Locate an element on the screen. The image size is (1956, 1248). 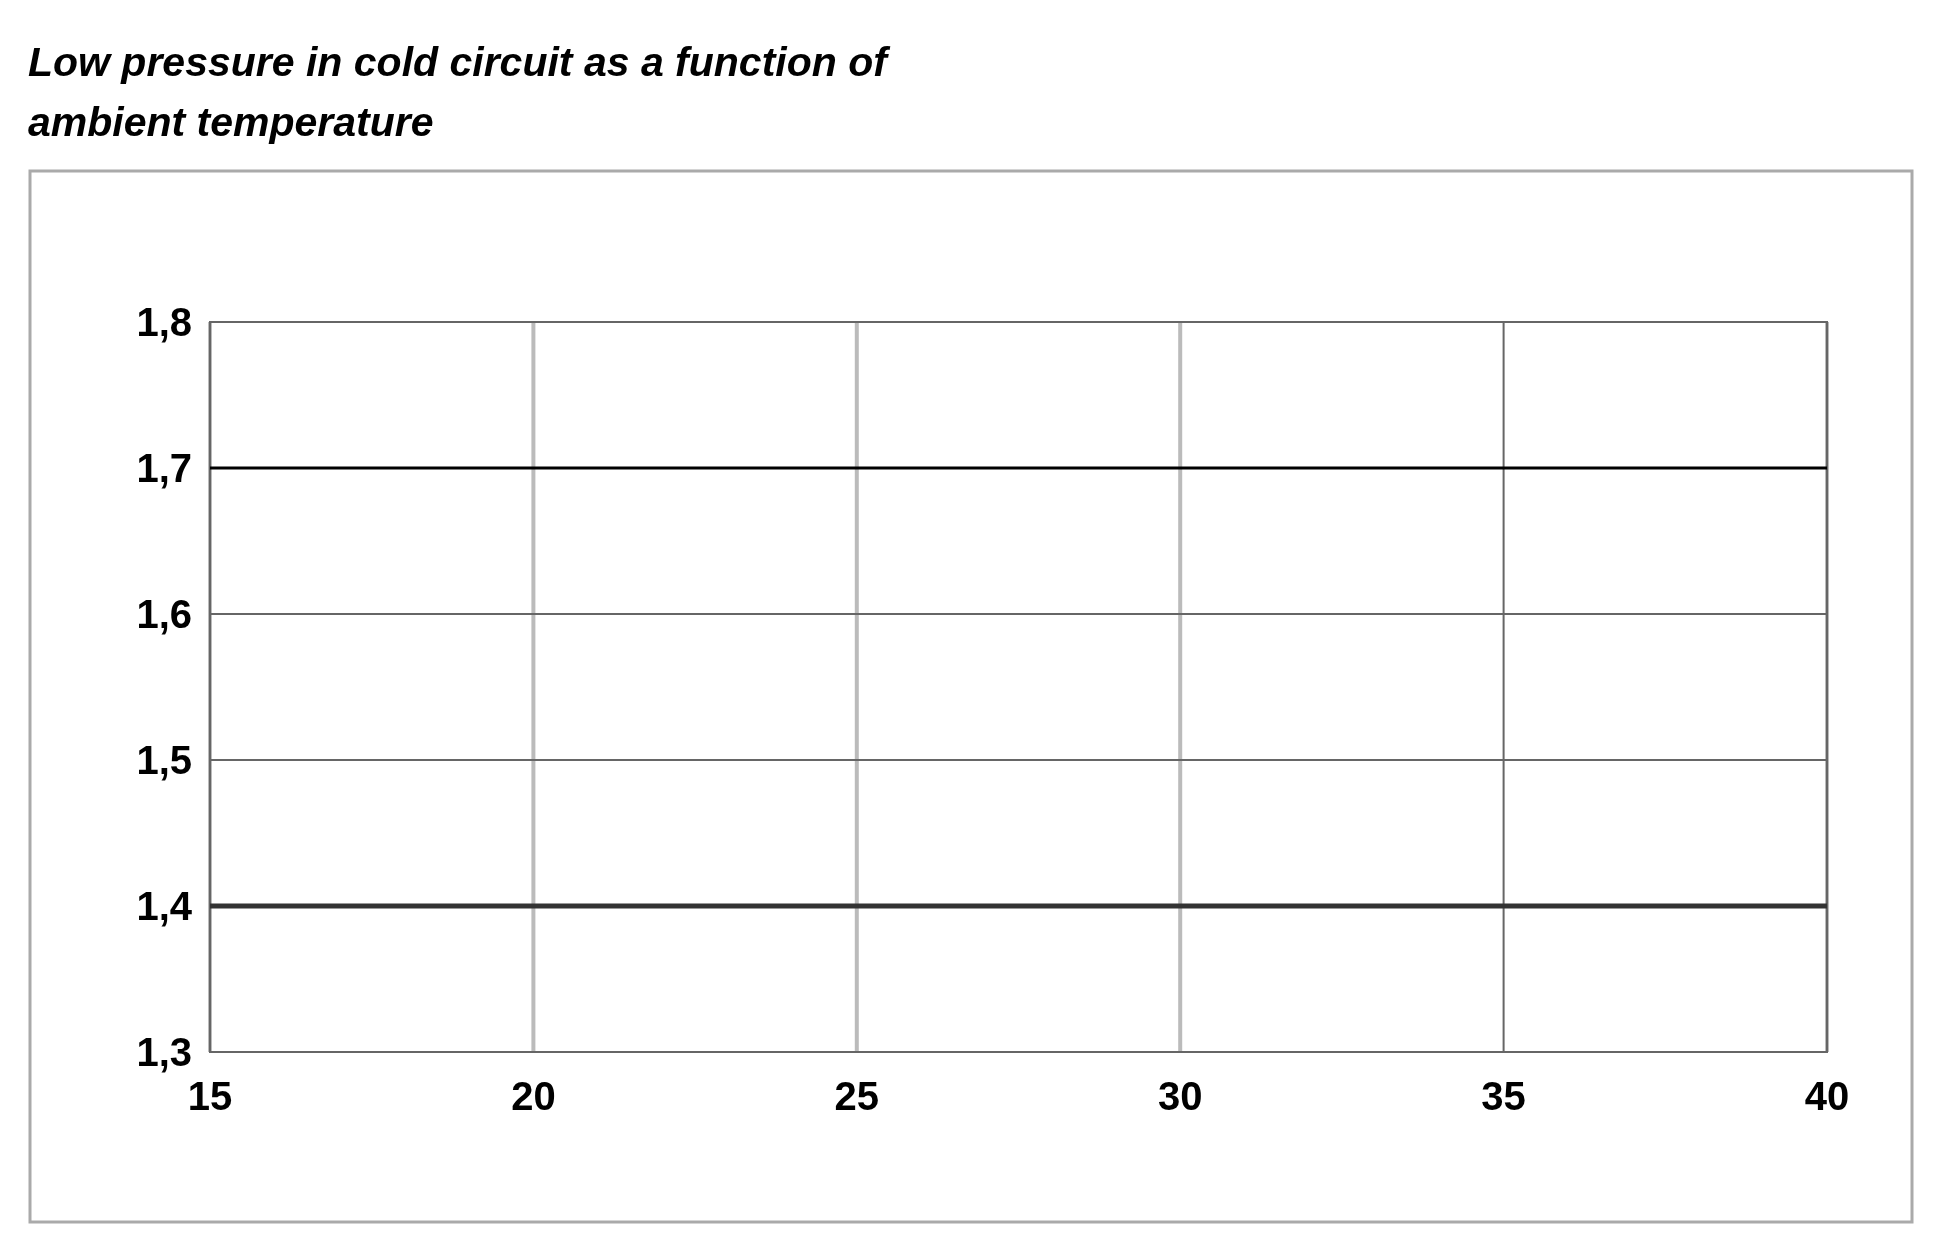
chart-title: Low pressure in cold circuit as a function of ambient temperature is located at coordinates (460, 92).